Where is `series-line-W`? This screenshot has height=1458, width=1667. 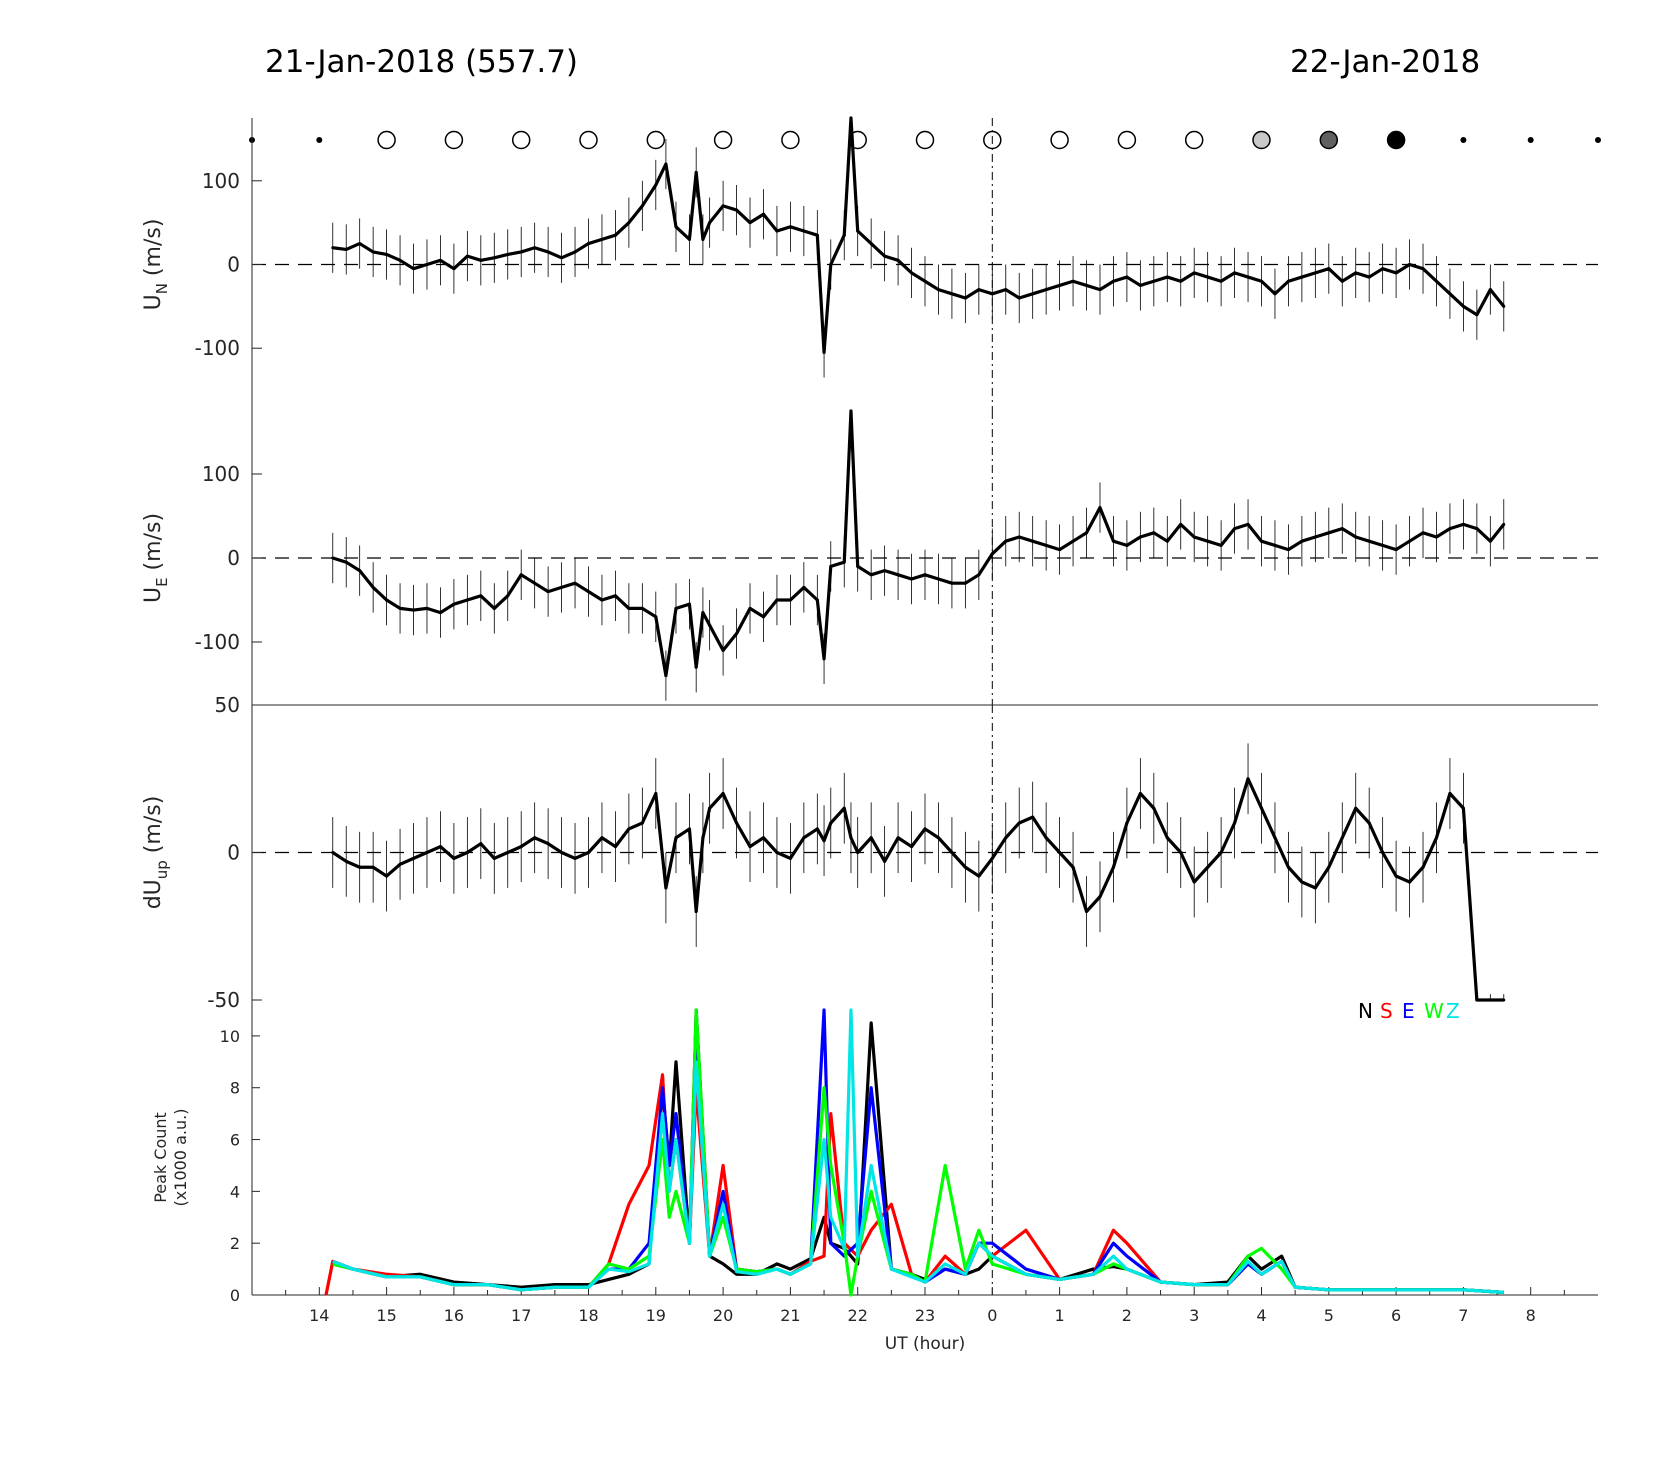 series-line-W is located at coordinates (918, 1152).